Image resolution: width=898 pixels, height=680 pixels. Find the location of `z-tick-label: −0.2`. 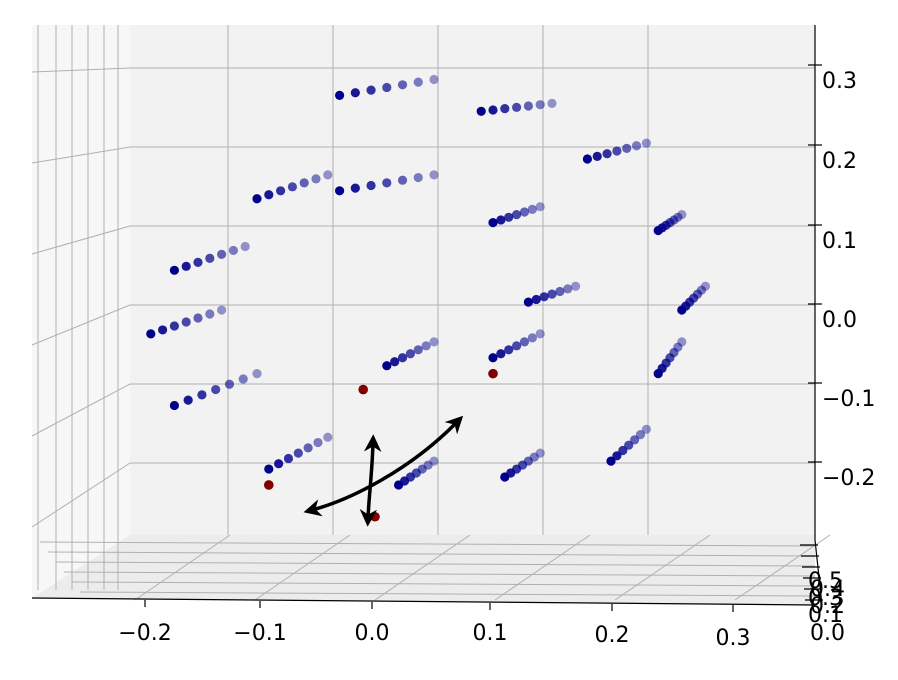

z-tick-label: −0.2 is located at coordinates (848, 478).